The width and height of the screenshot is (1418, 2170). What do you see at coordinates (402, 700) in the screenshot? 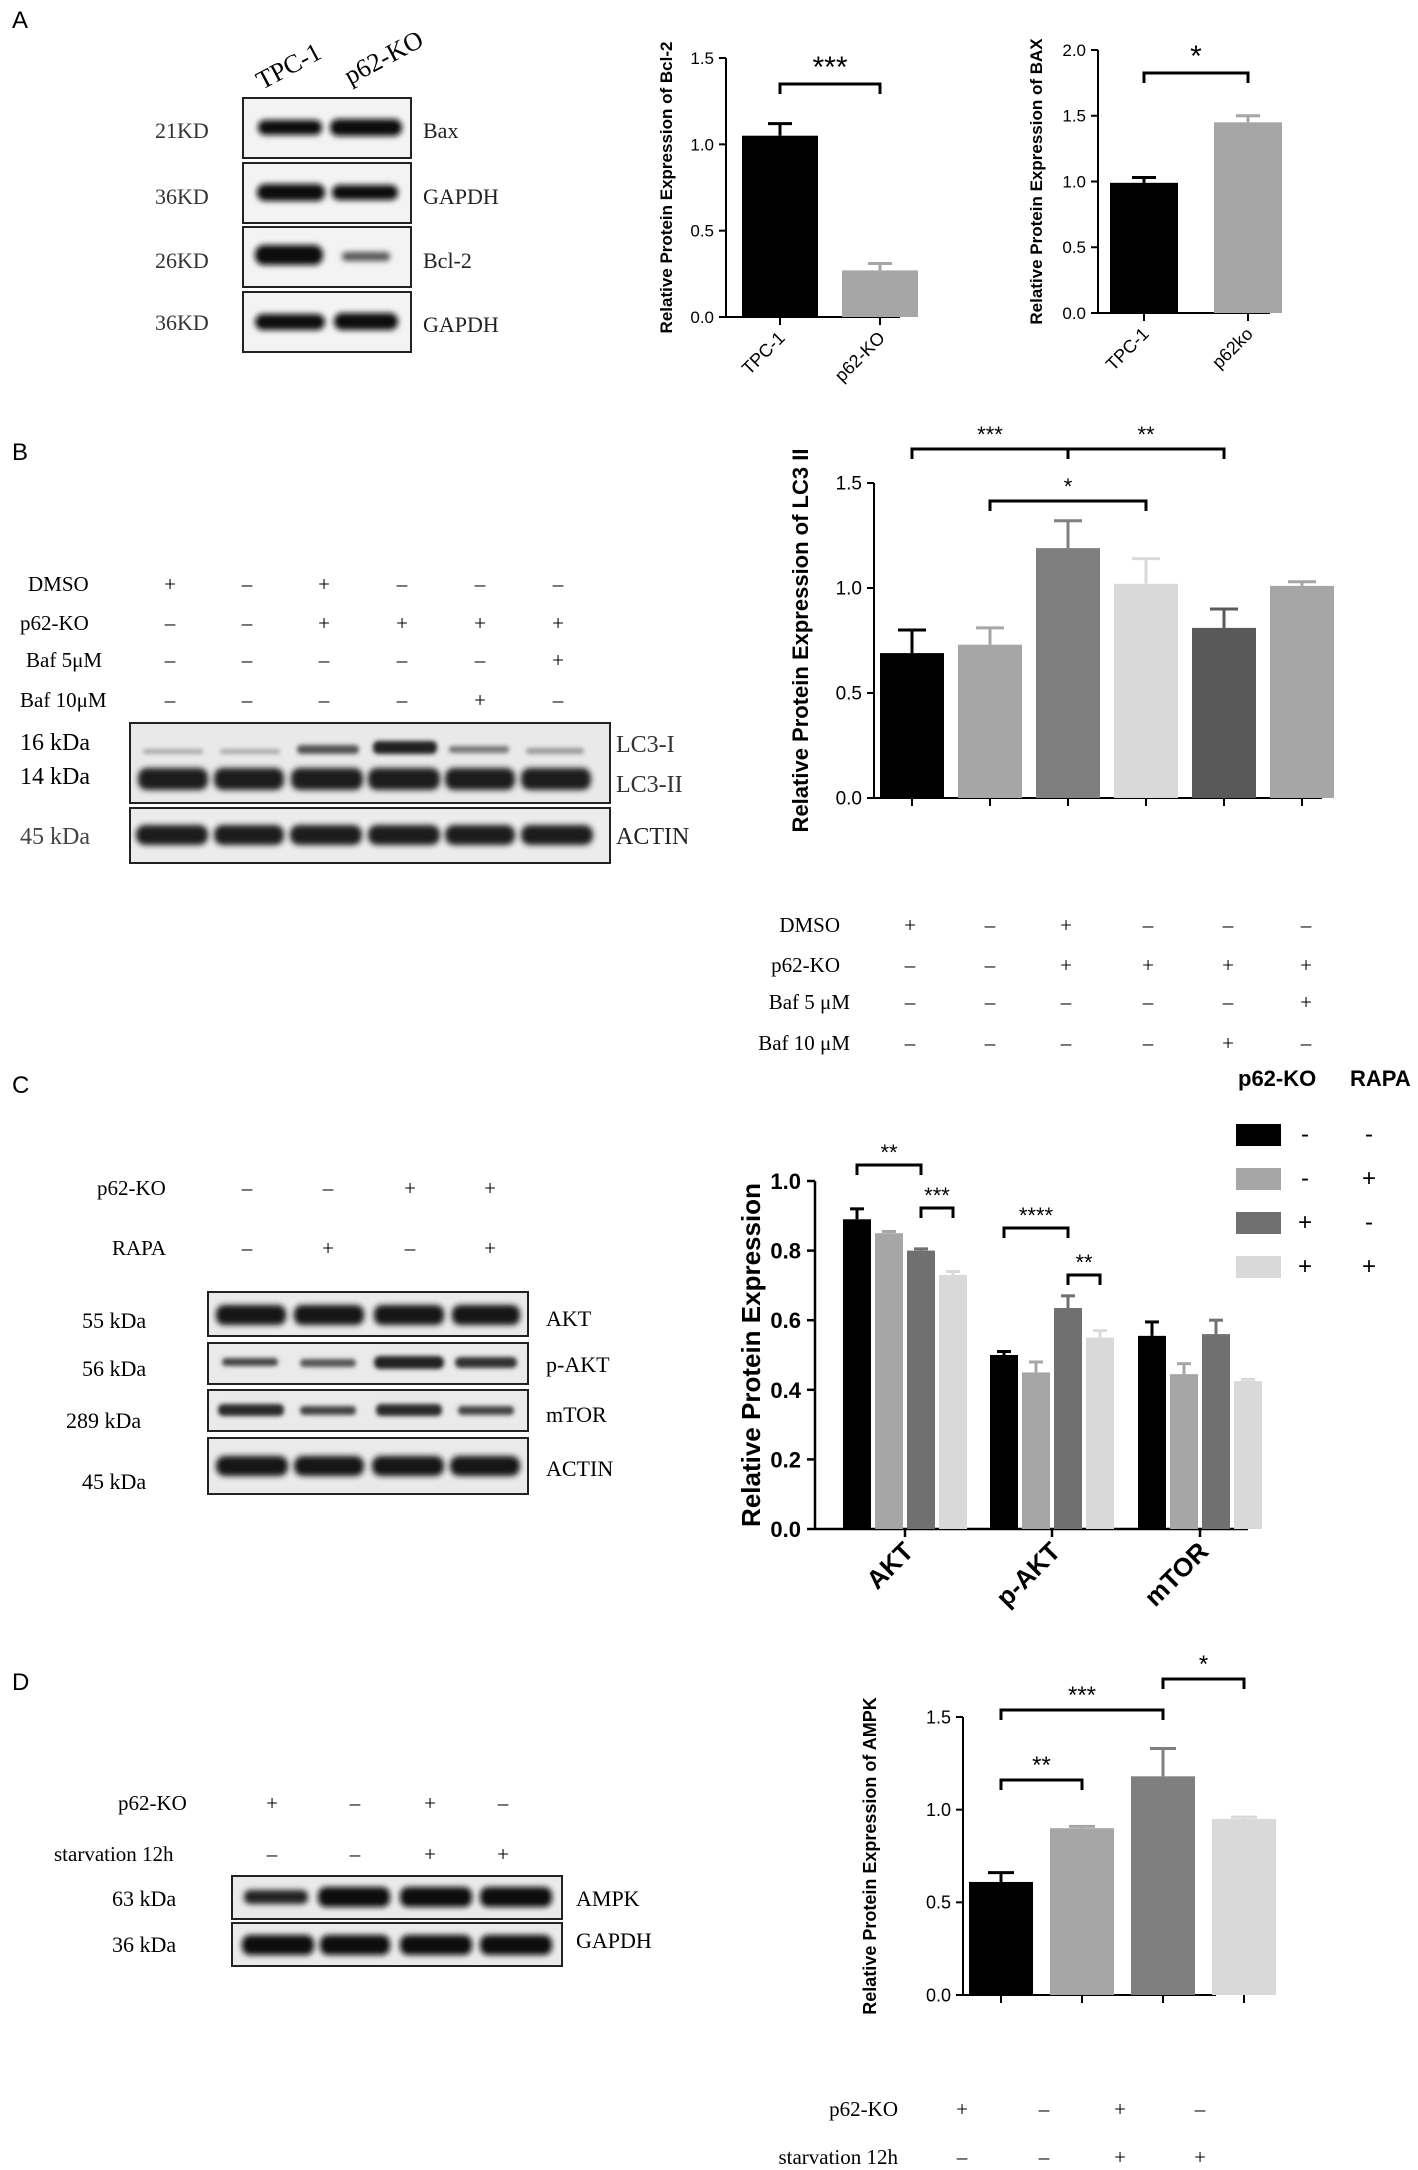
I see `blot-b-mark-r3-c3: –` at bounding box center [402, 700].